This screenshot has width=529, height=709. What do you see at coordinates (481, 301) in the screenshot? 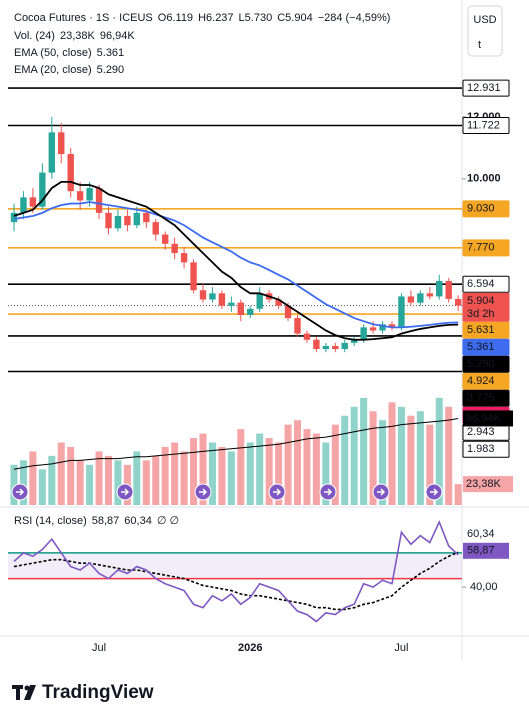
I see `price-label-text: 5.904` at bounding box center [481, 301].